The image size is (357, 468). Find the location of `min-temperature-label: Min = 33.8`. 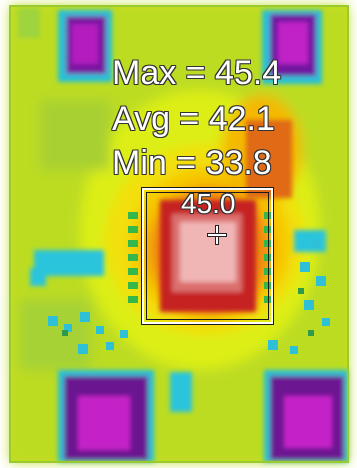

min-temperature-label: Min = 33.8 is located at coordinates (192, 163).